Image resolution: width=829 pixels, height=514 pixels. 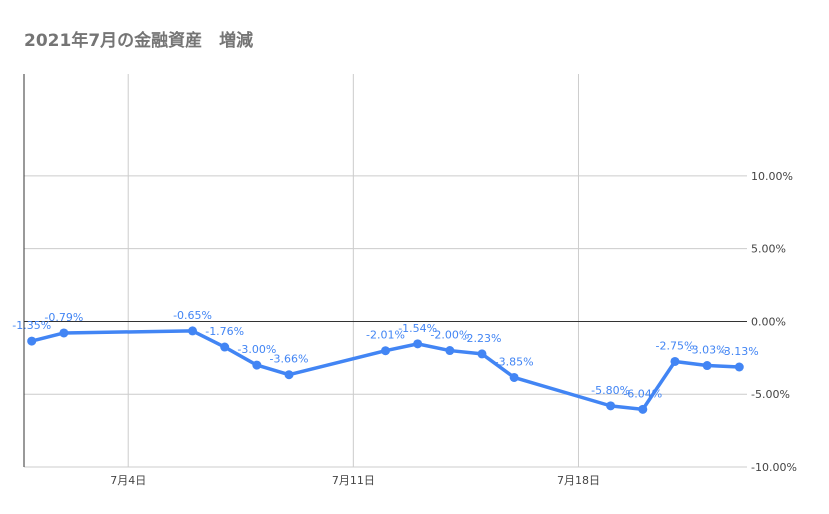 What do you see at coordinates (739, 351) in the screenshot?
I see `data-label: -3.13%` at bounding box center [739, 351].